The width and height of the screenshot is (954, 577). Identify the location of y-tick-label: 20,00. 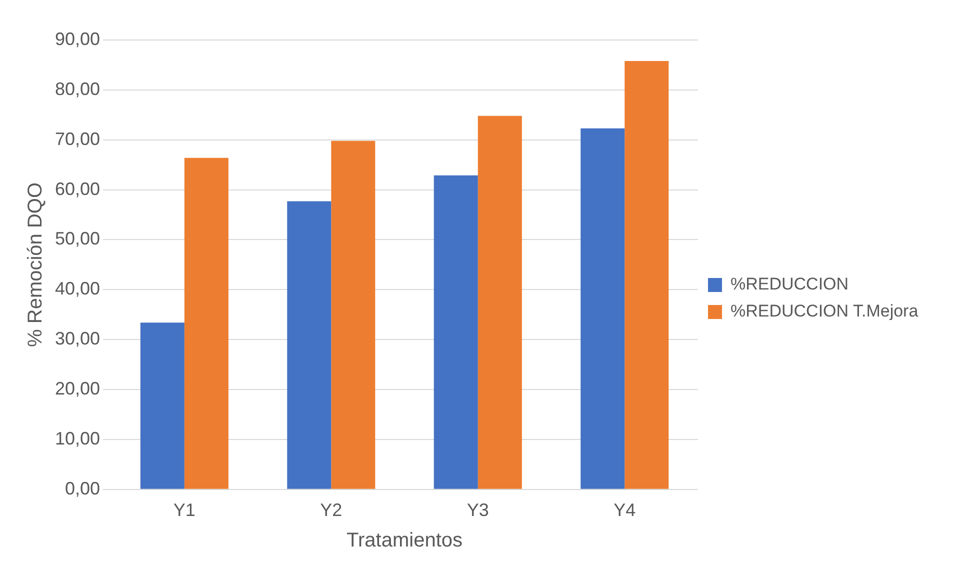
(77, 388).